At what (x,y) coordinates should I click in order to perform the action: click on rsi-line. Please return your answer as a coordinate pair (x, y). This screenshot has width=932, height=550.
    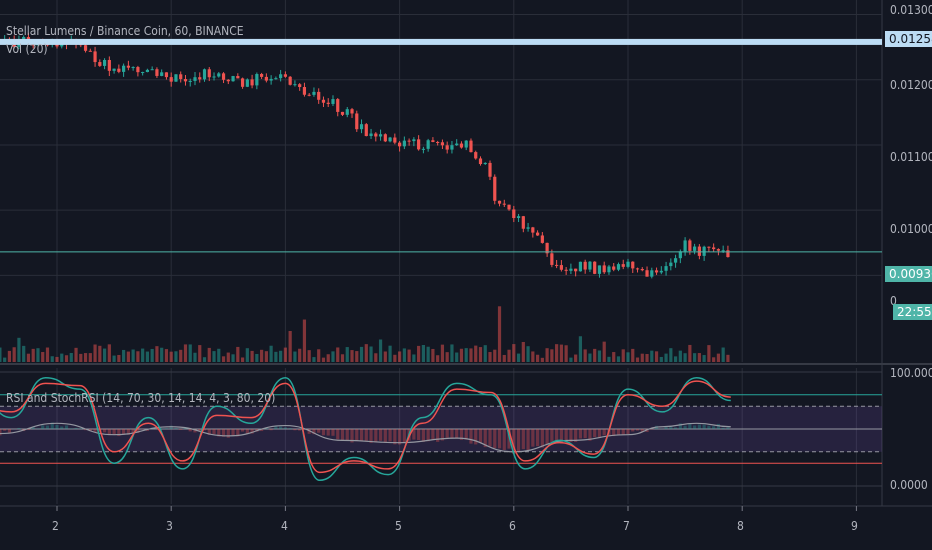
    Looking at the image, I should click on (365, 437).